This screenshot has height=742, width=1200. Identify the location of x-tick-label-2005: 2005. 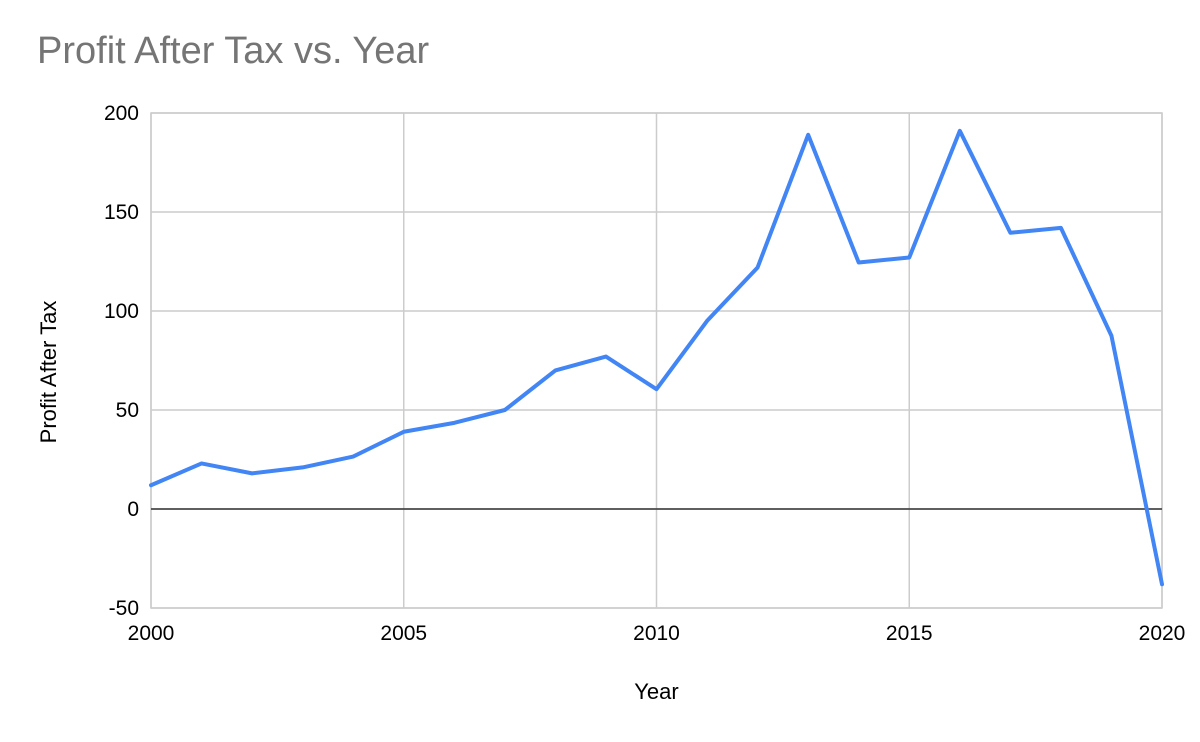
(403, 633).